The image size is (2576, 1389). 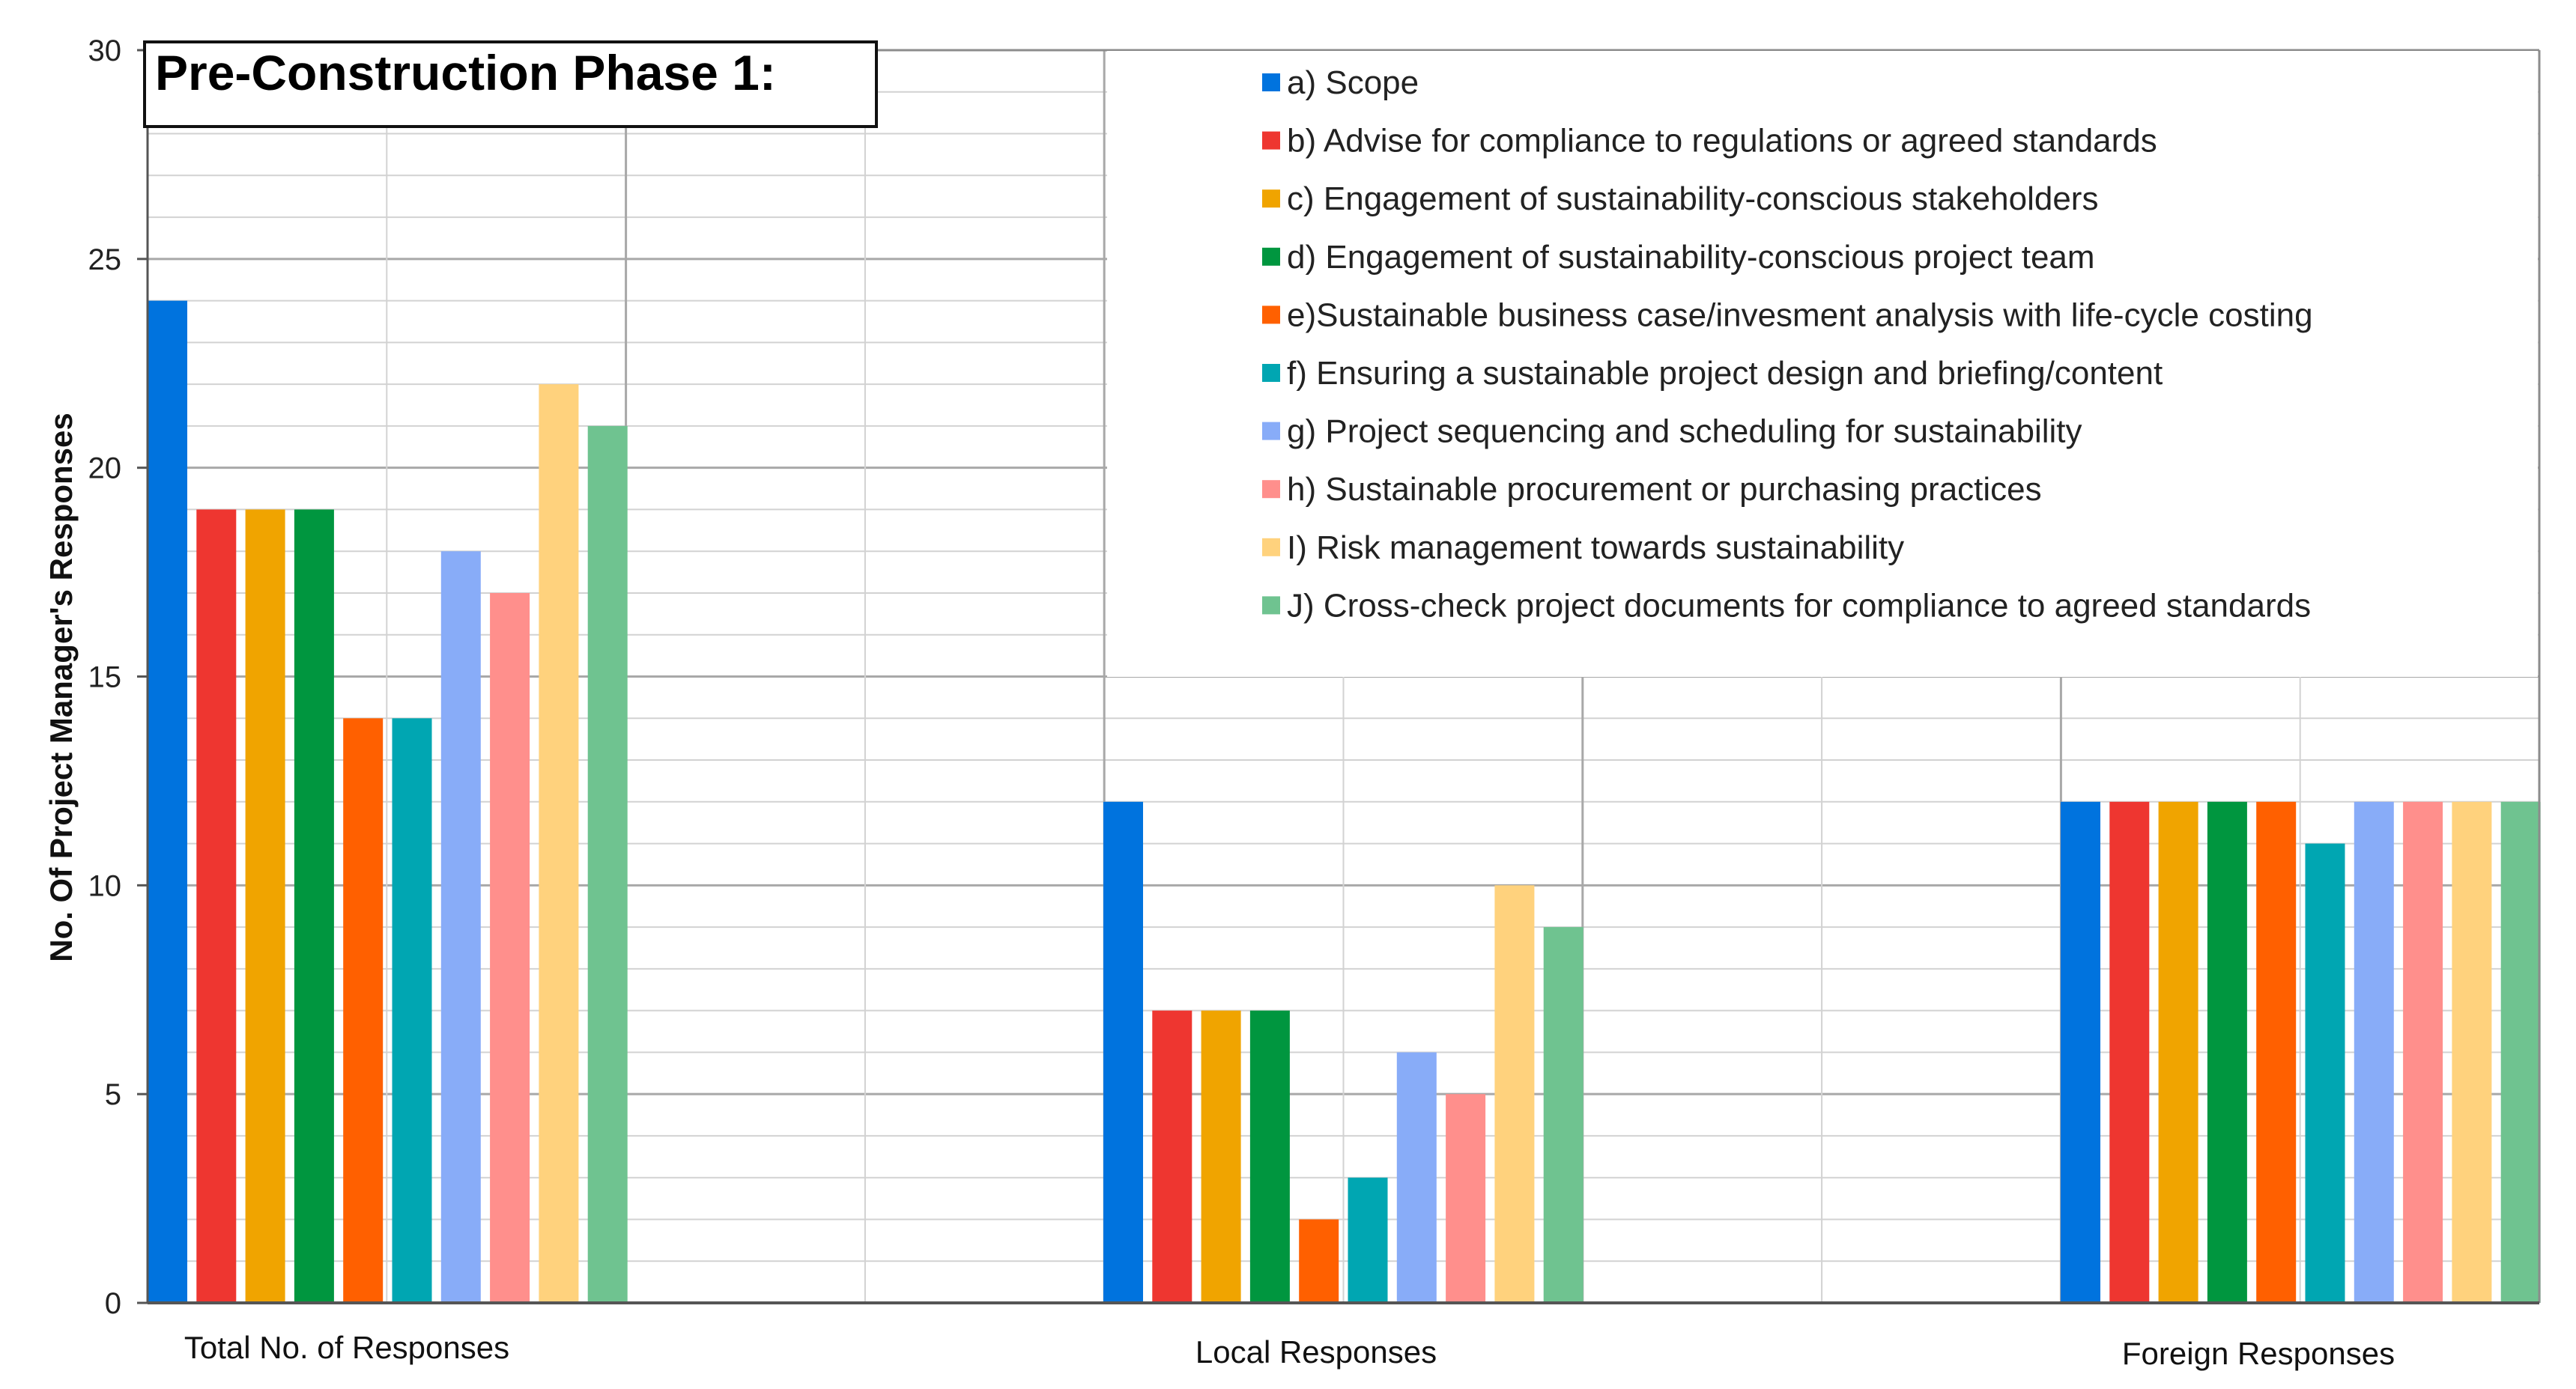 What do you see at coordinates (105, 886) in the screenshot?
I see `y-tick-label: 10` at bounding box center [105, 886].